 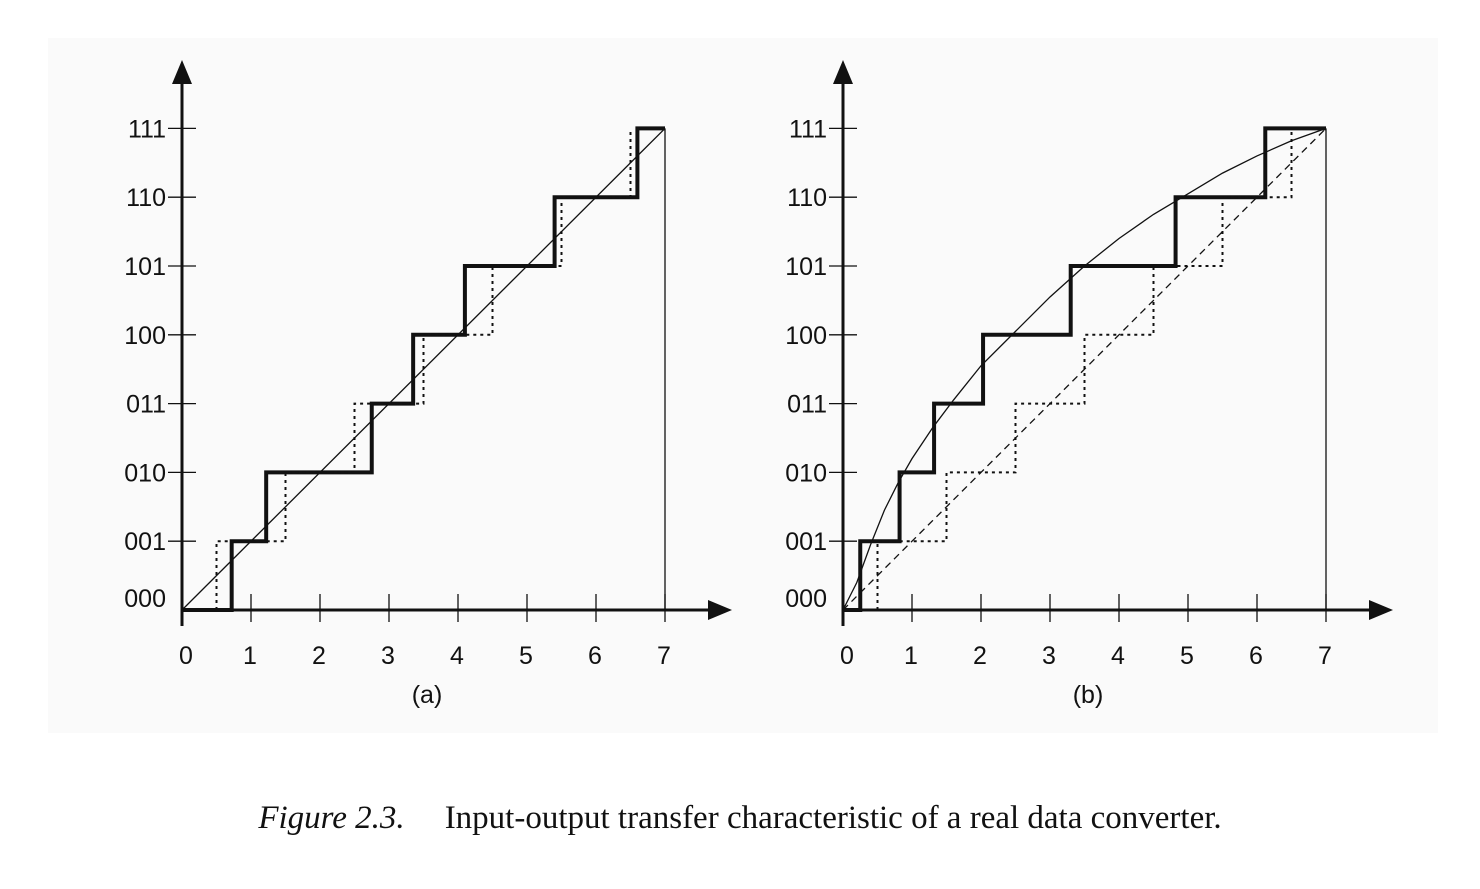 What do you see at coordinates (331, 818) in the screenshot?
I see `figure-number: Figure 2.3.` at bounding box center [331, 818].